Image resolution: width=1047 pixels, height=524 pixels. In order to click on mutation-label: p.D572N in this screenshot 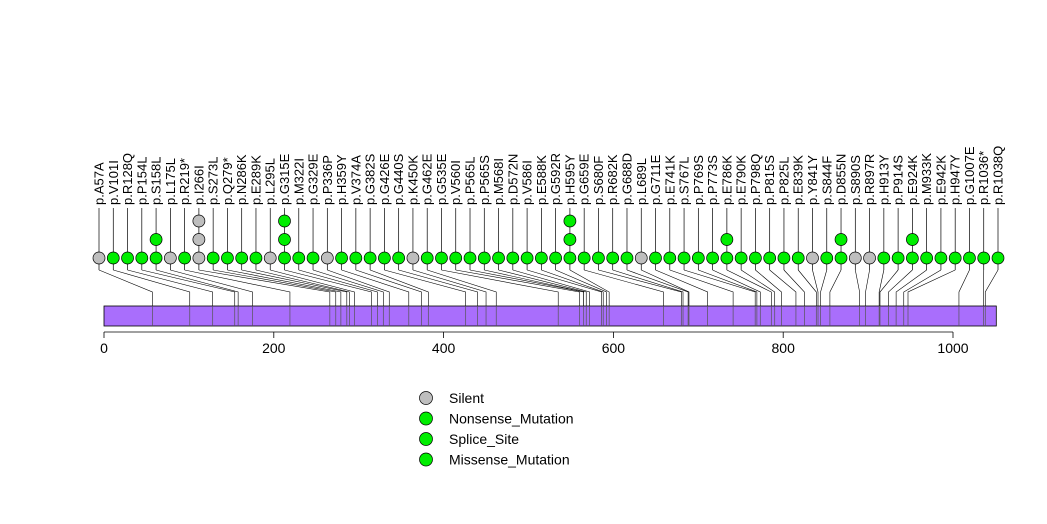, I will do `click(512, 179)`.